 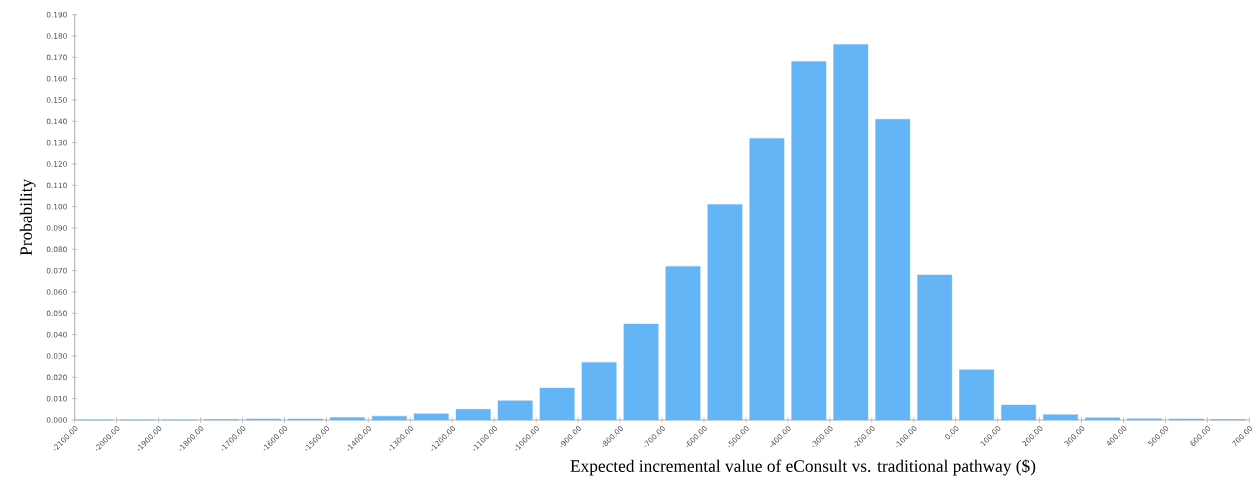 I want to click on y-axis-title: Probability, so click(x=27, y=217).